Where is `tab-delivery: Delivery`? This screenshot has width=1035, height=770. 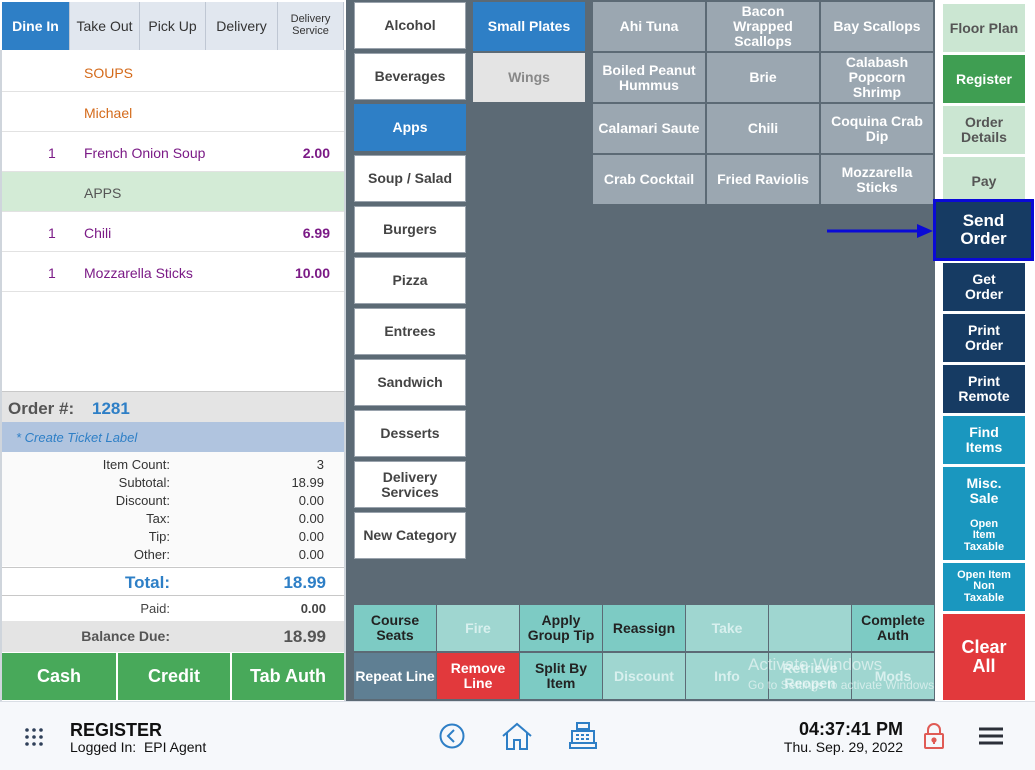 tab-delivery: Delivery is located at coordinates (242, 26).